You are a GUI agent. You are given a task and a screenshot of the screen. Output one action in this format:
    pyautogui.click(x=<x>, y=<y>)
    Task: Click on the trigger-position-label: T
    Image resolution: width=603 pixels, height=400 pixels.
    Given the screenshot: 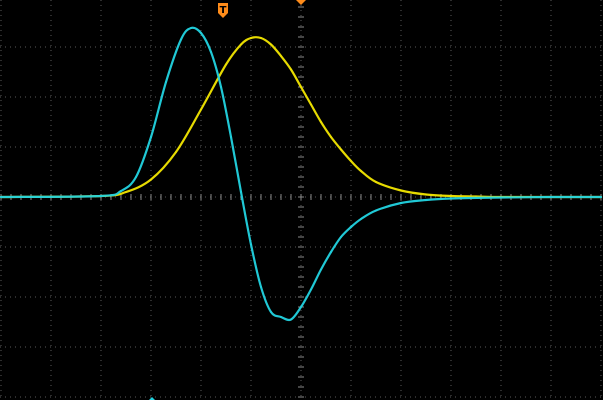 What is the action you would take?
    pyautogui.click(x=223, y=10)
    